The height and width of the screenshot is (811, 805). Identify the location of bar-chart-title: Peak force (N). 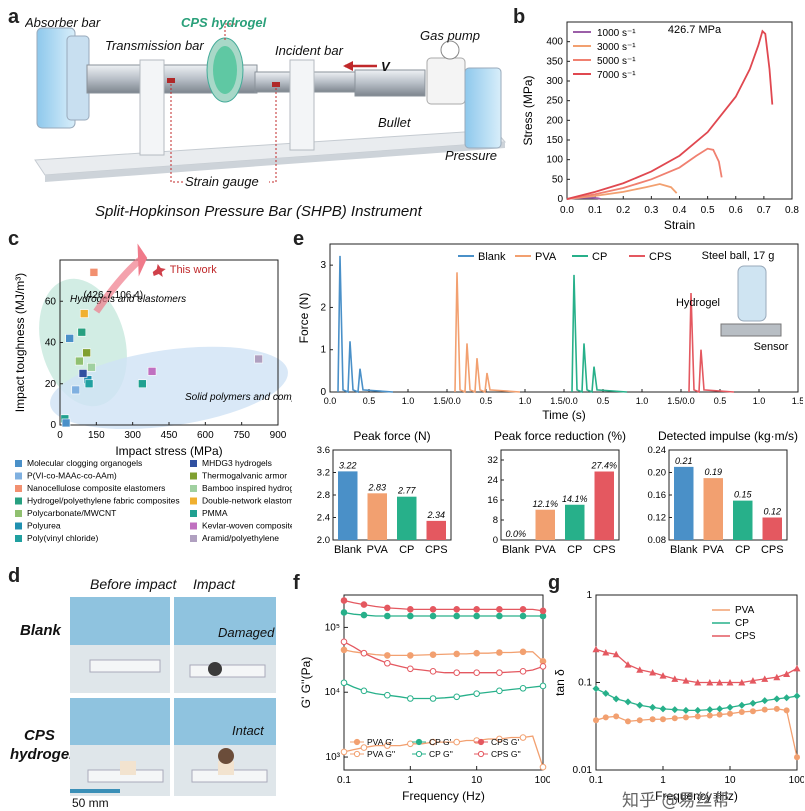
(391, 436).